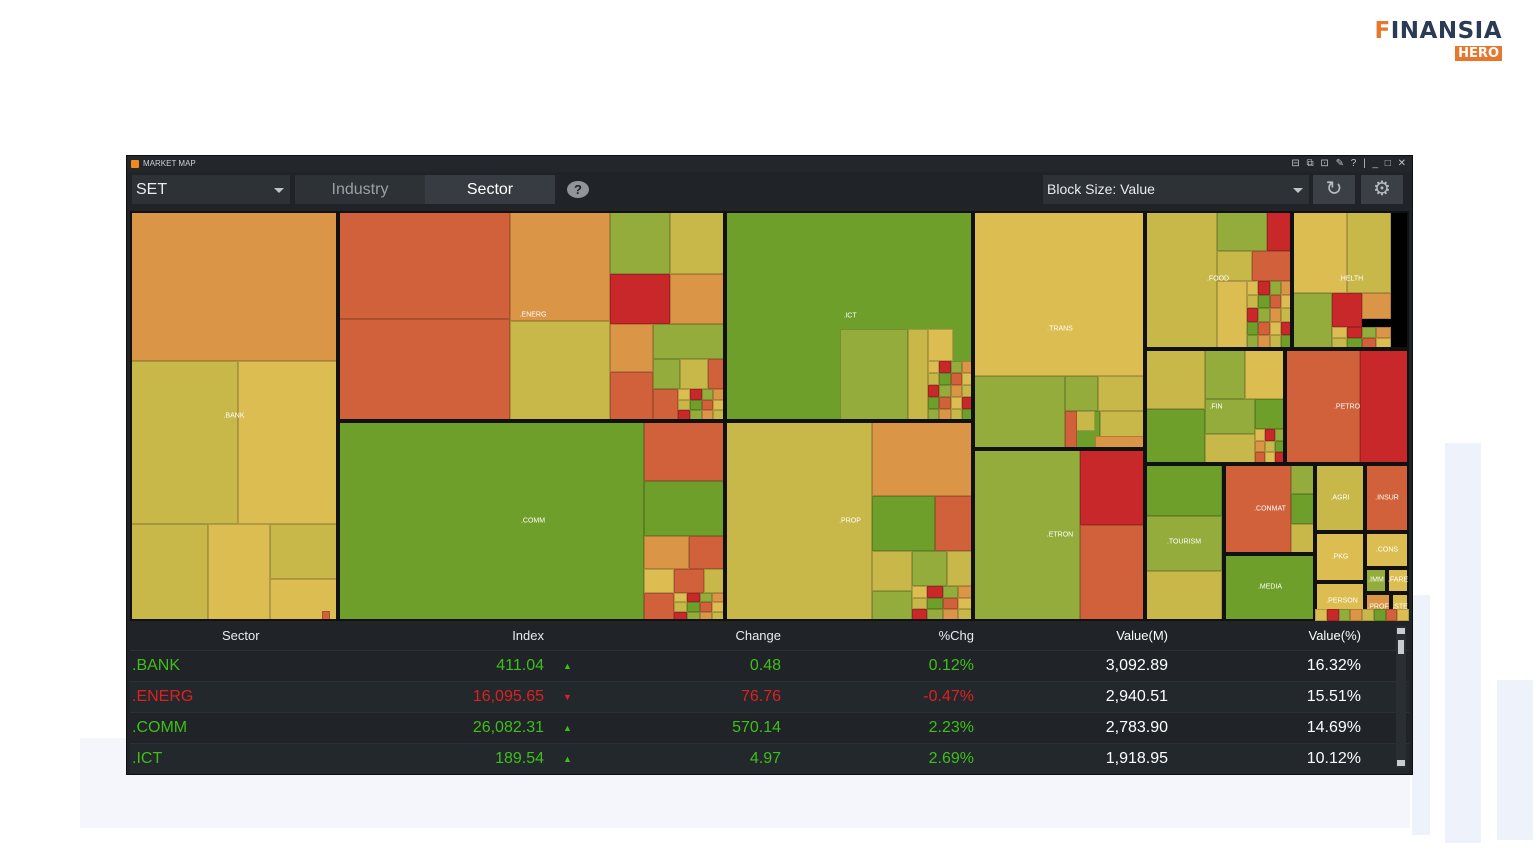  What do you see at coordinates (360, 189) in the screenshot?
I see `tab-industry: Industry` at bounding box center [360, 189].